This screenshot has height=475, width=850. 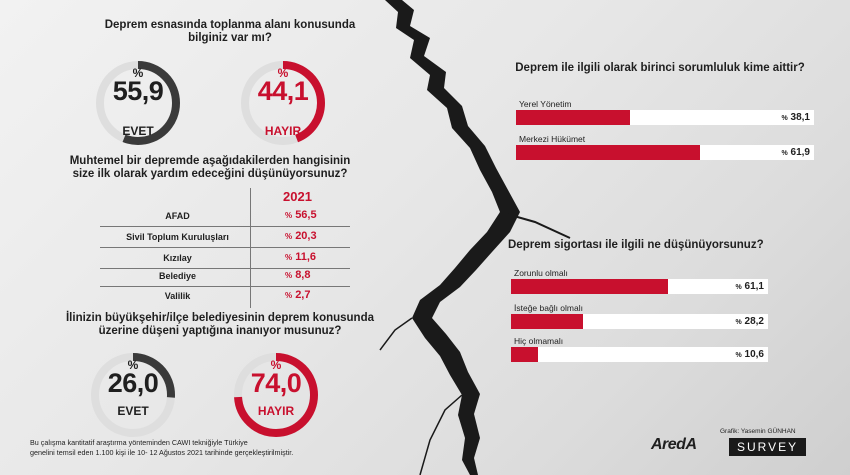 What do you see at coordinates (133, 411) in the screenshot?
I see `q3-evet-label: EVET` at bounding box center [133, 411].